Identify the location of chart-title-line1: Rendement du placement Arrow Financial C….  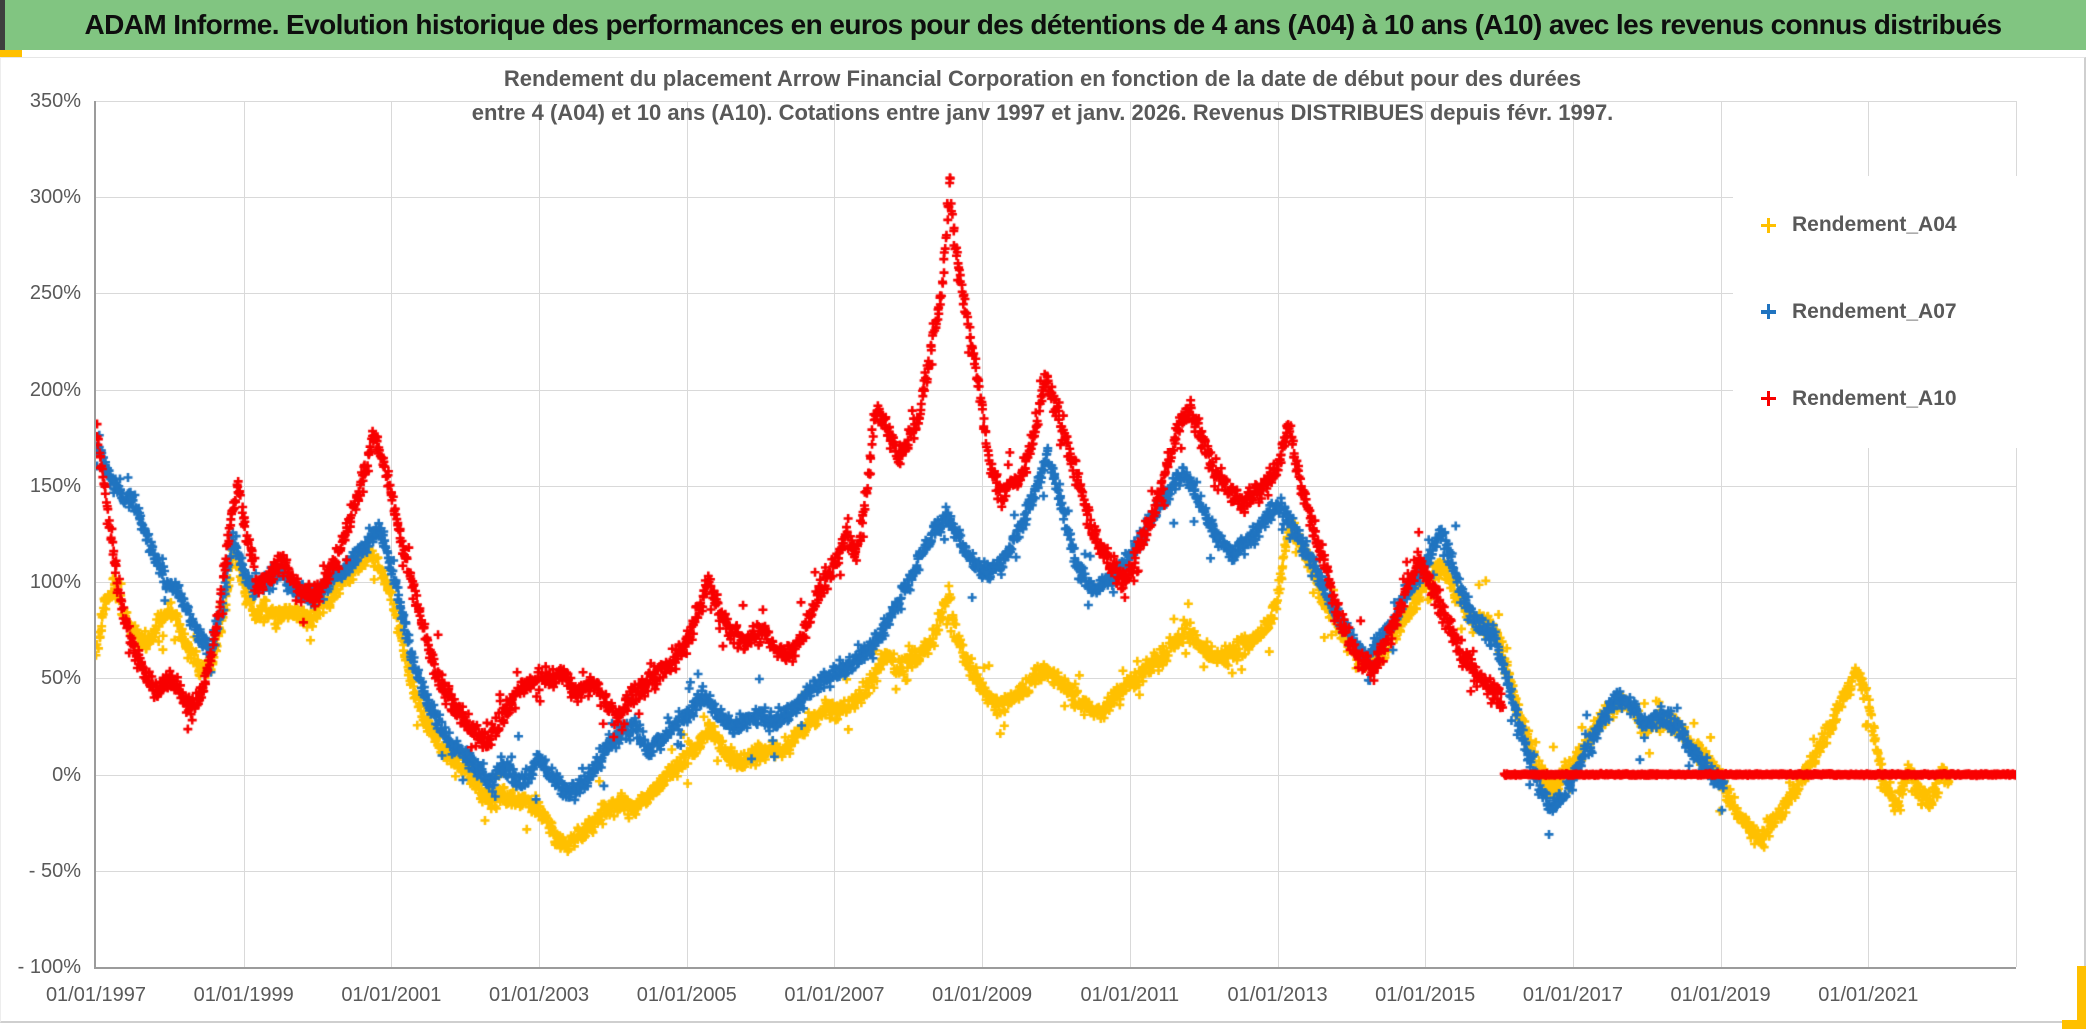
(1042, 78).